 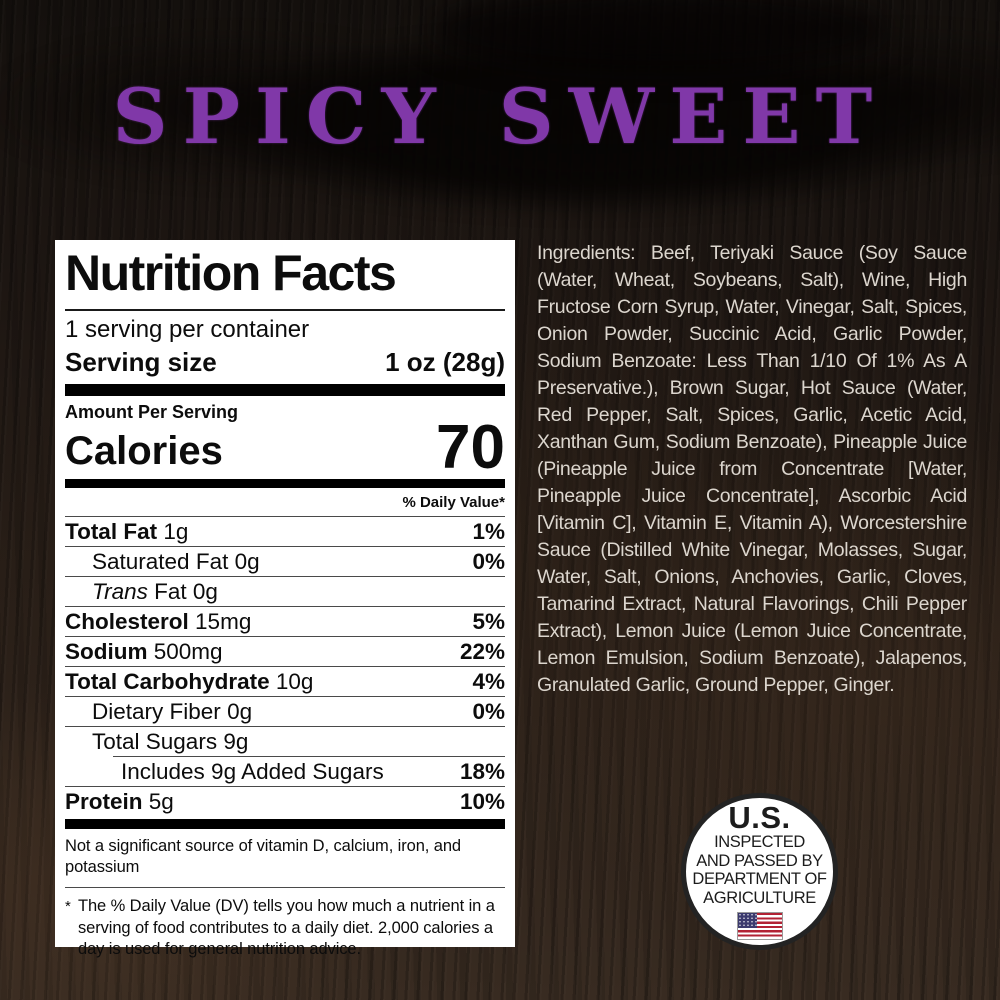 I want to click on serving-size-value: 1 oz (28g), so click(x=445, y=362).